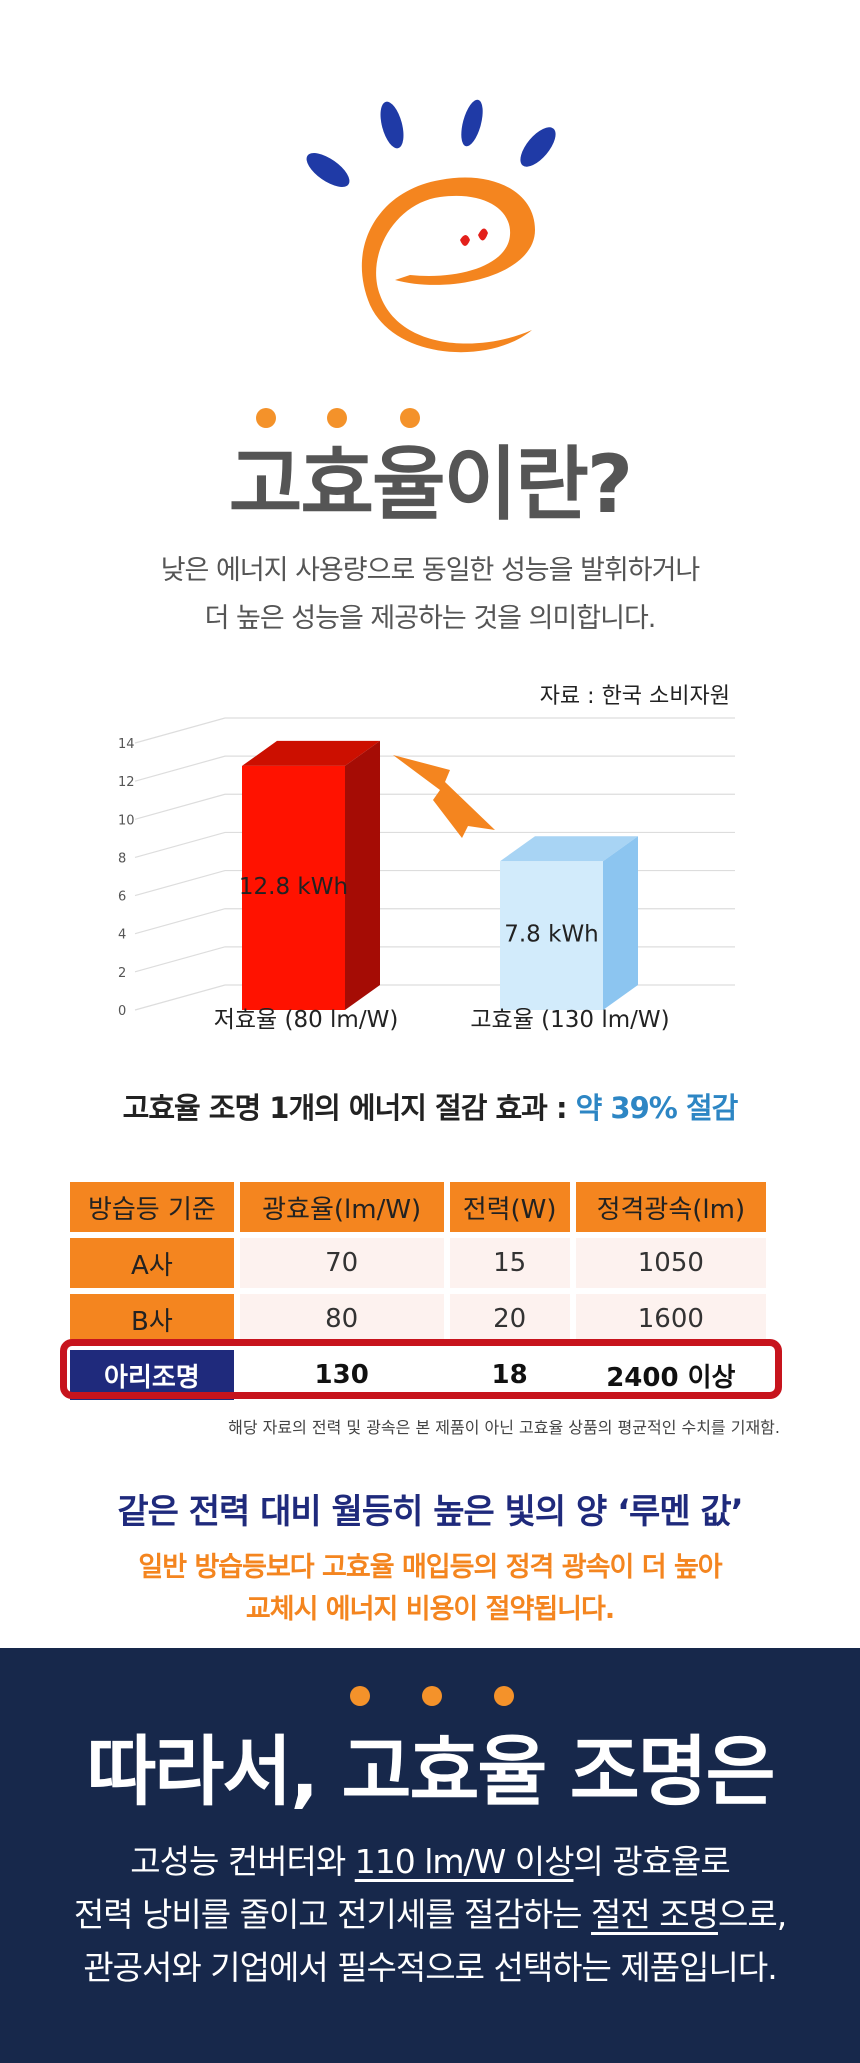  What do you see at coordinates (126, 782) in the screenshot?
I see `y-tick-label: 12` at bounding box center [126, 782].